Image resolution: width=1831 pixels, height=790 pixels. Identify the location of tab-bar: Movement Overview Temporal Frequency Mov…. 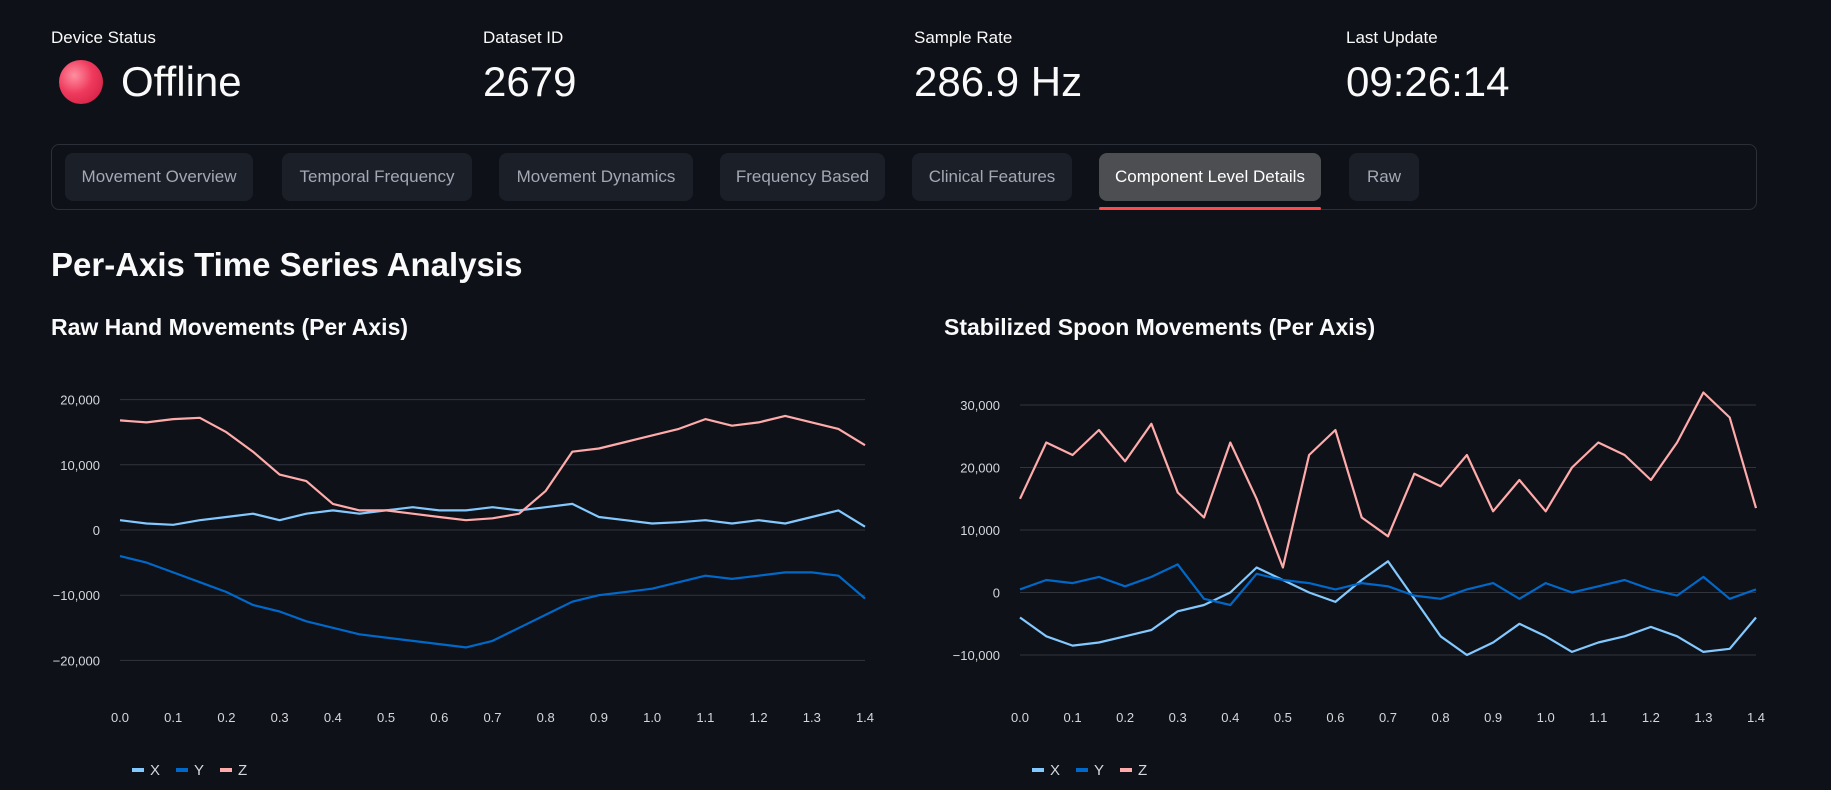
(904, 177).